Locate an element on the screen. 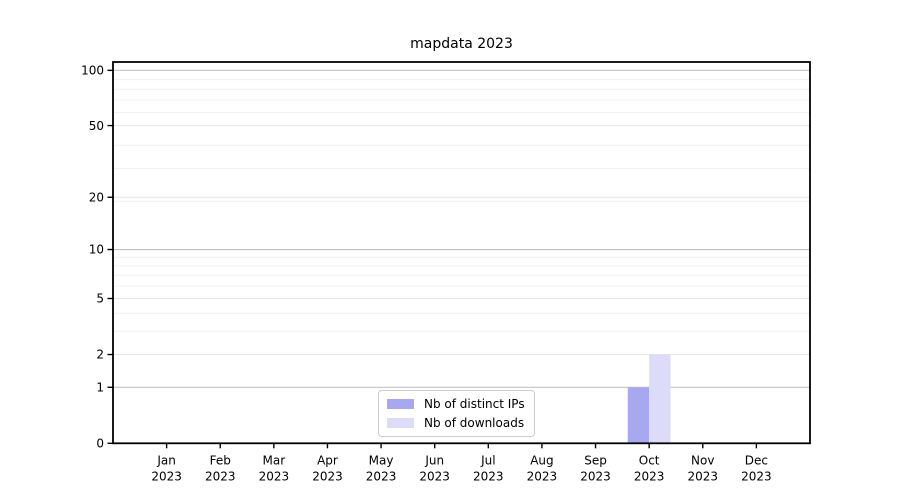  x-tick-label-month: Jul is located at coordinates (487, 460).